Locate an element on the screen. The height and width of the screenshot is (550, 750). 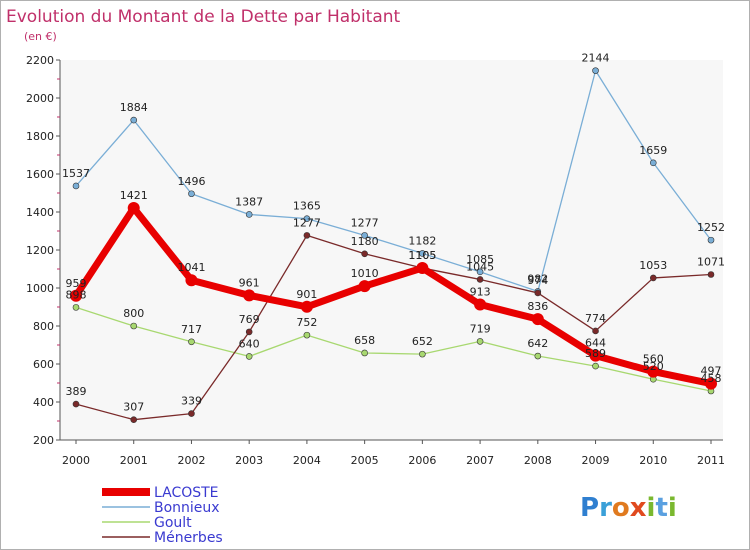
data-label: 719 is located at coordinates (480, 328).